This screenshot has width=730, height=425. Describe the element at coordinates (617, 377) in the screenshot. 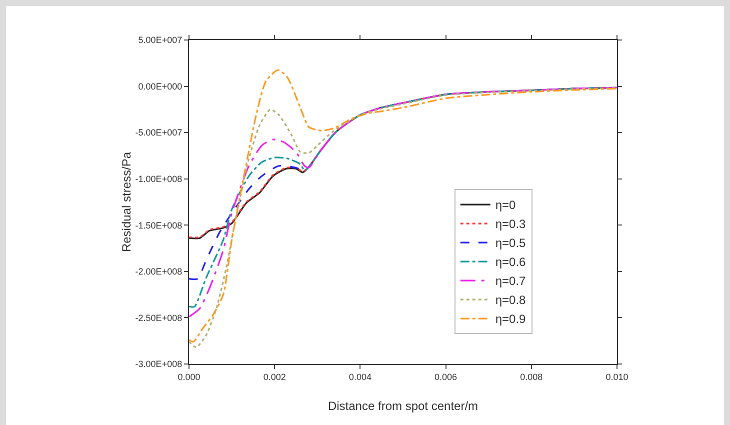

I see `x-tick-label: 0.010` at that location.